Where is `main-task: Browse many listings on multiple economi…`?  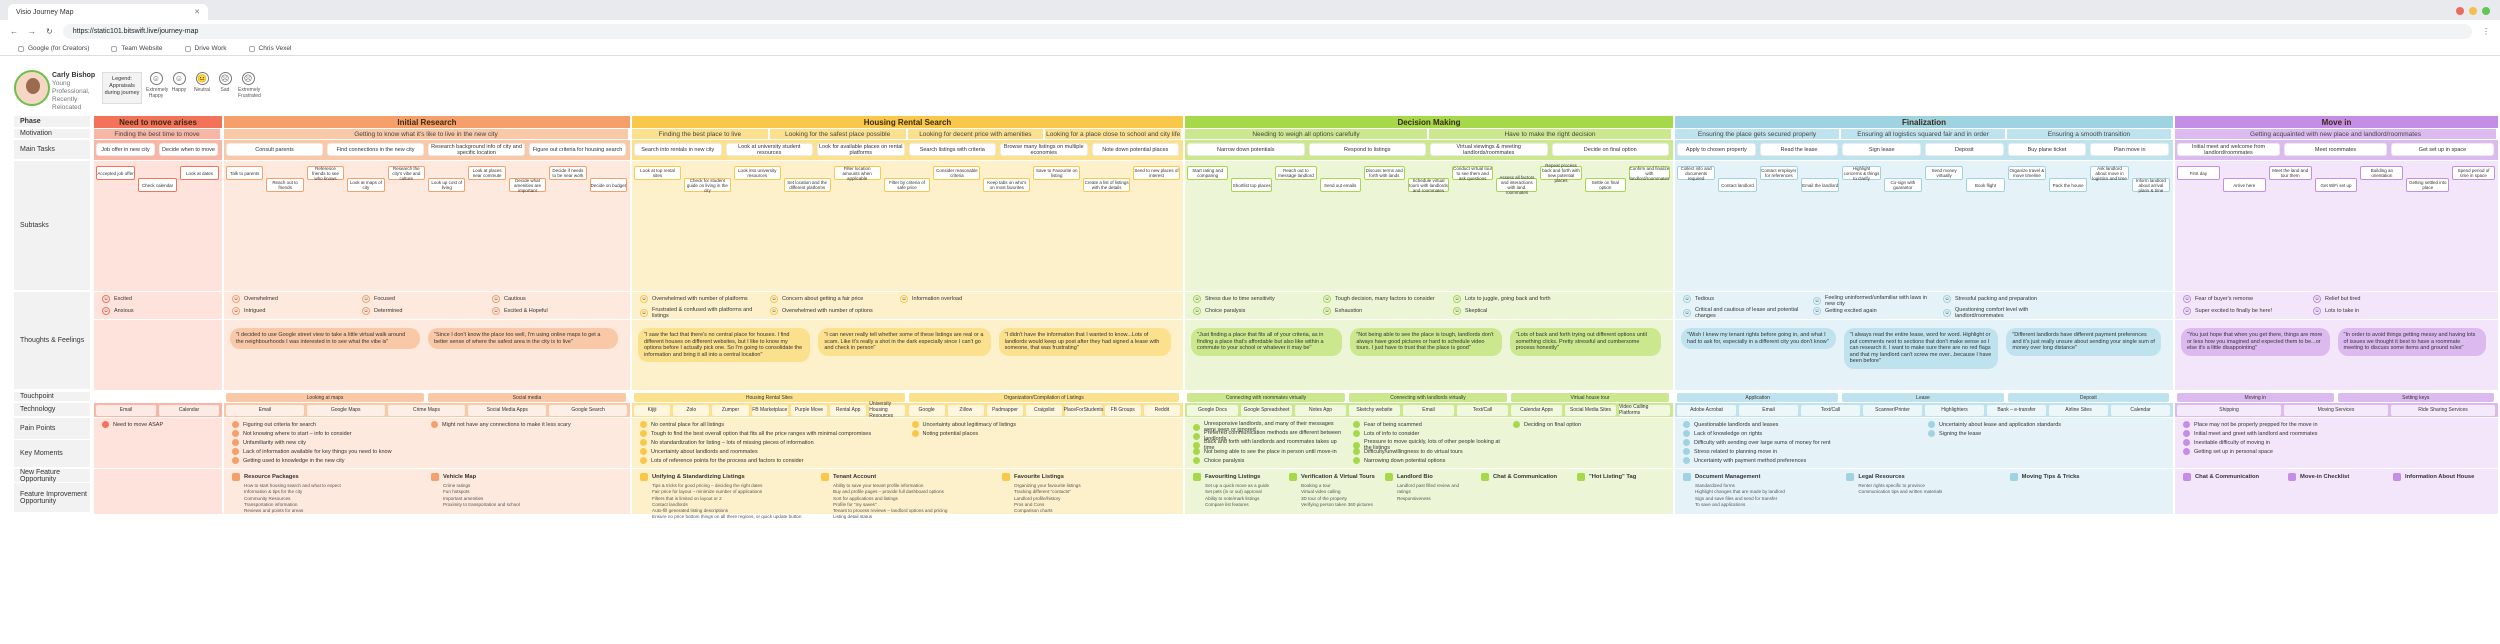
main-task: Browse many listings on multiple economi… is located at coordinates (1044, 149).